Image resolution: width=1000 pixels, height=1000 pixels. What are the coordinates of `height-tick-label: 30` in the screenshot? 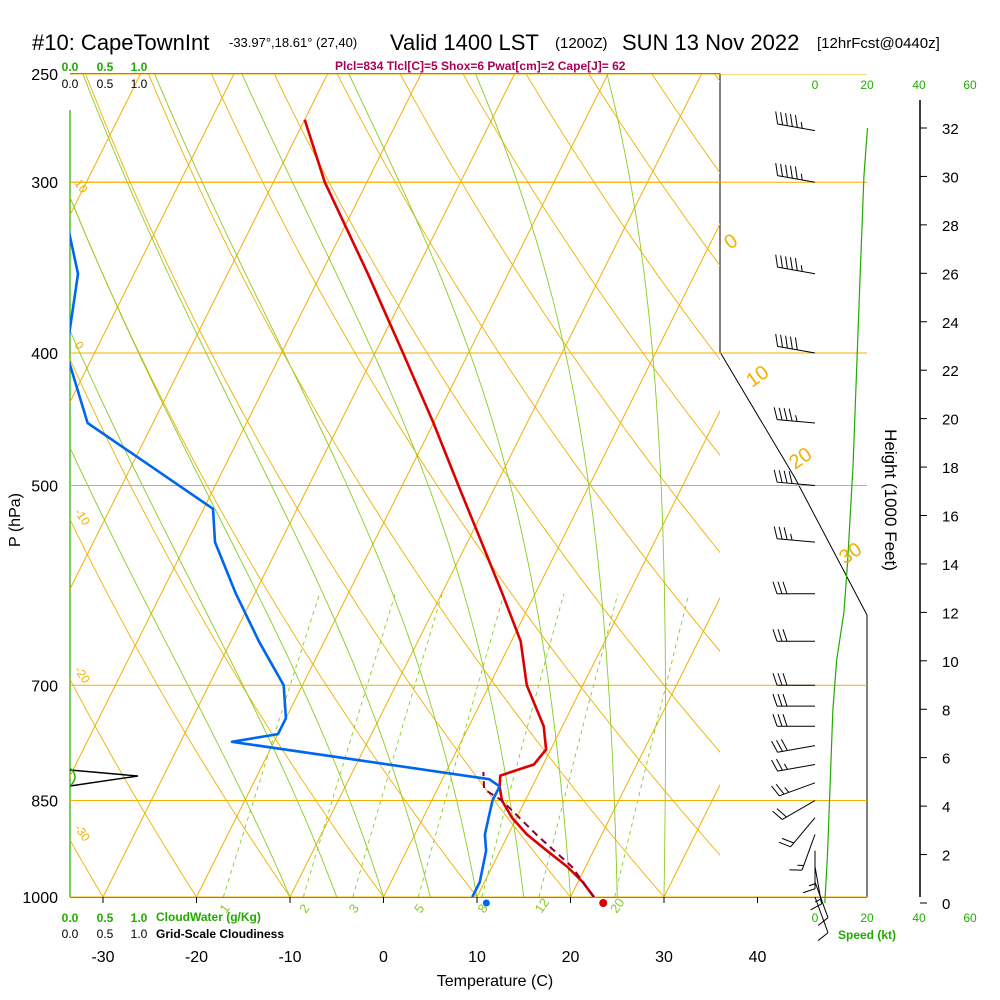 It's located at (950, 177).